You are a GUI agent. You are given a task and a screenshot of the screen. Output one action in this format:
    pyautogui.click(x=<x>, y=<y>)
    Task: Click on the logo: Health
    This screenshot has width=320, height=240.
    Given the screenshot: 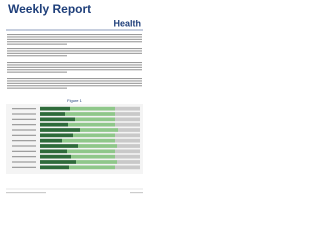 What is the action you would take?
    pyautogui.click(x=127, y=23)
    